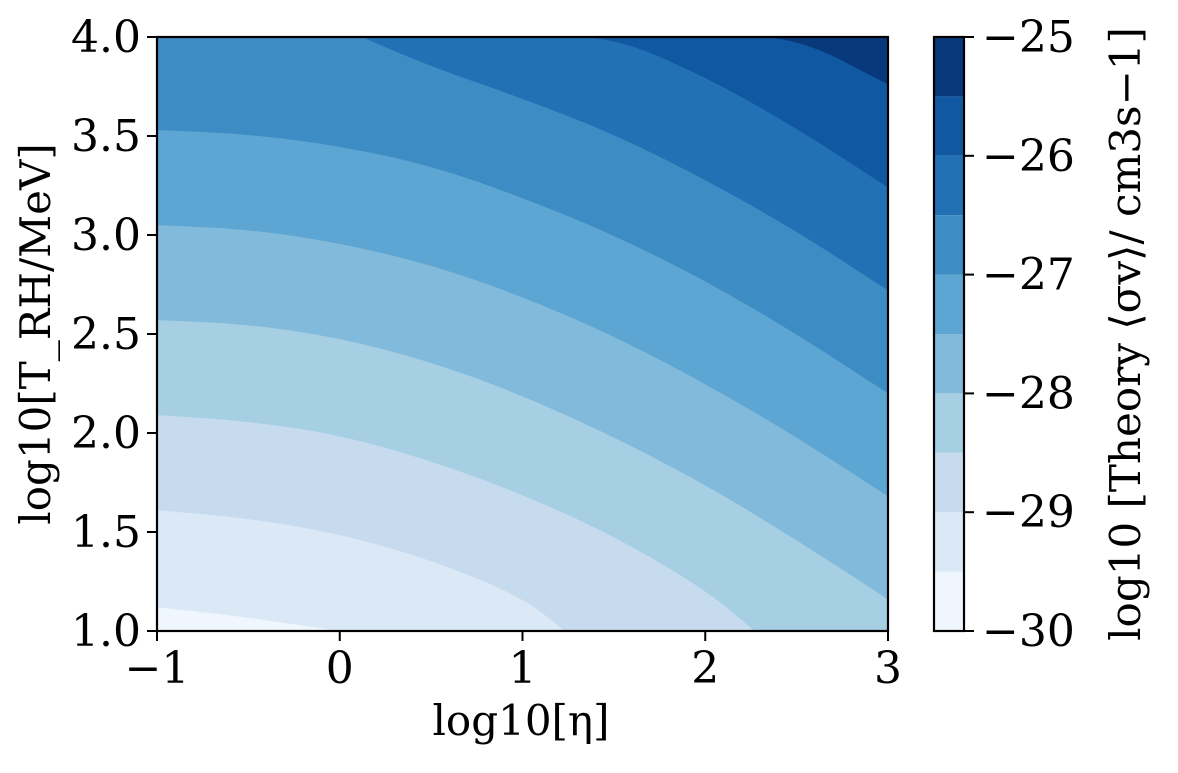  I want to click on x-tick-label: −1, so click(157, 668).